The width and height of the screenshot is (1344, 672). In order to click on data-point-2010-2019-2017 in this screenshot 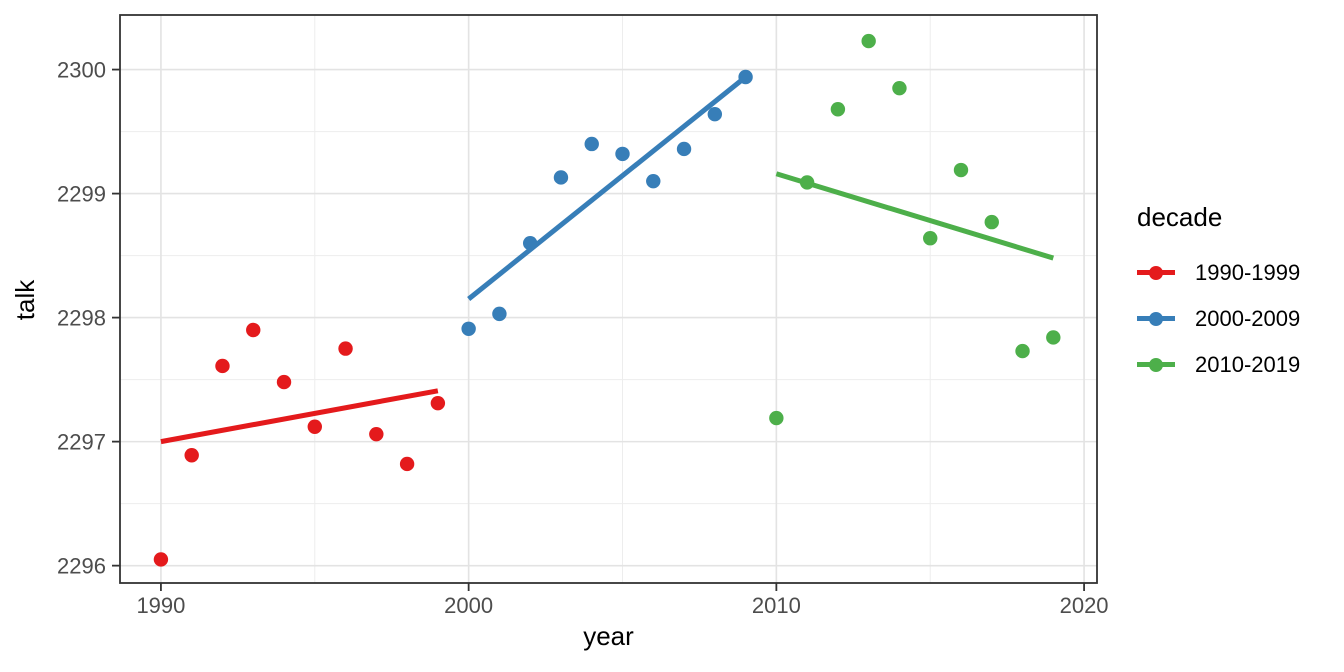, I will do `click(991, 222)`.